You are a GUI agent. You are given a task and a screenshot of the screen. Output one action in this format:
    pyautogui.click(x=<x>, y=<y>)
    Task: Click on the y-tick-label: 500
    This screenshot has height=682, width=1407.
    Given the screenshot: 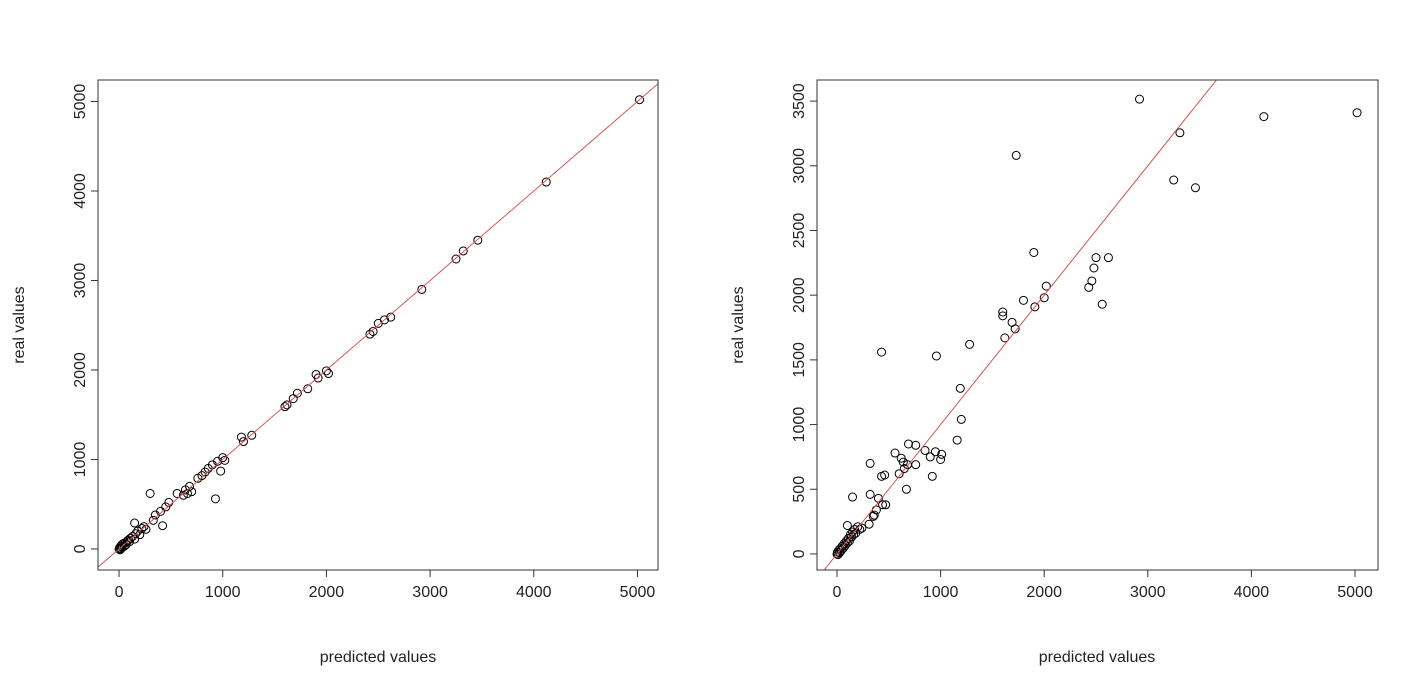 What is the action you would take?
    pyautogui.click(x=799, y=489)
    